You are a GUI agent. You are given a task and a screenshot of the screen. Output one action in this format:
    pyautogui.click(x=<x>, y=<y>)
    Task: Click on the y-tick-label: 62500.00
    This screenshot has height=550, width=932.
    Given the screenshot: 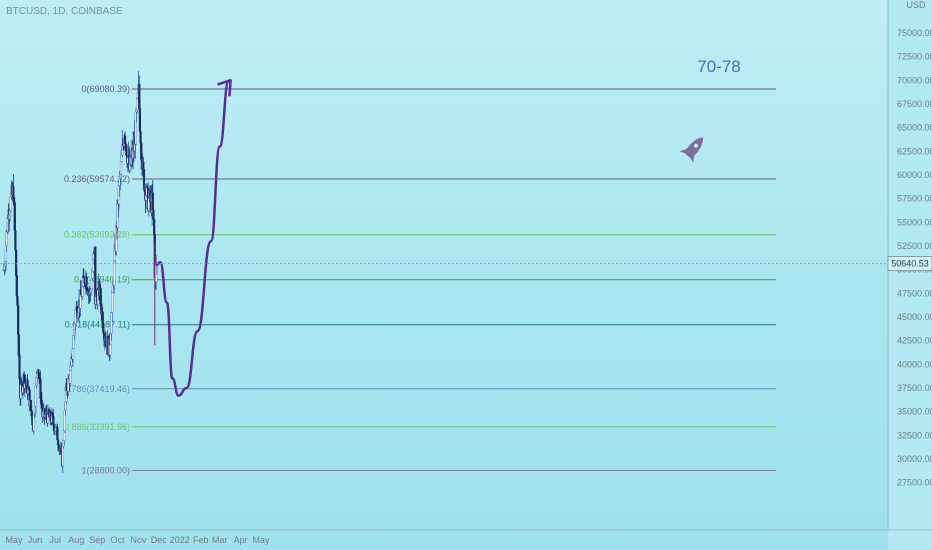 What is the action you would take?
    pyautogui.click(x=914, y=151)
    